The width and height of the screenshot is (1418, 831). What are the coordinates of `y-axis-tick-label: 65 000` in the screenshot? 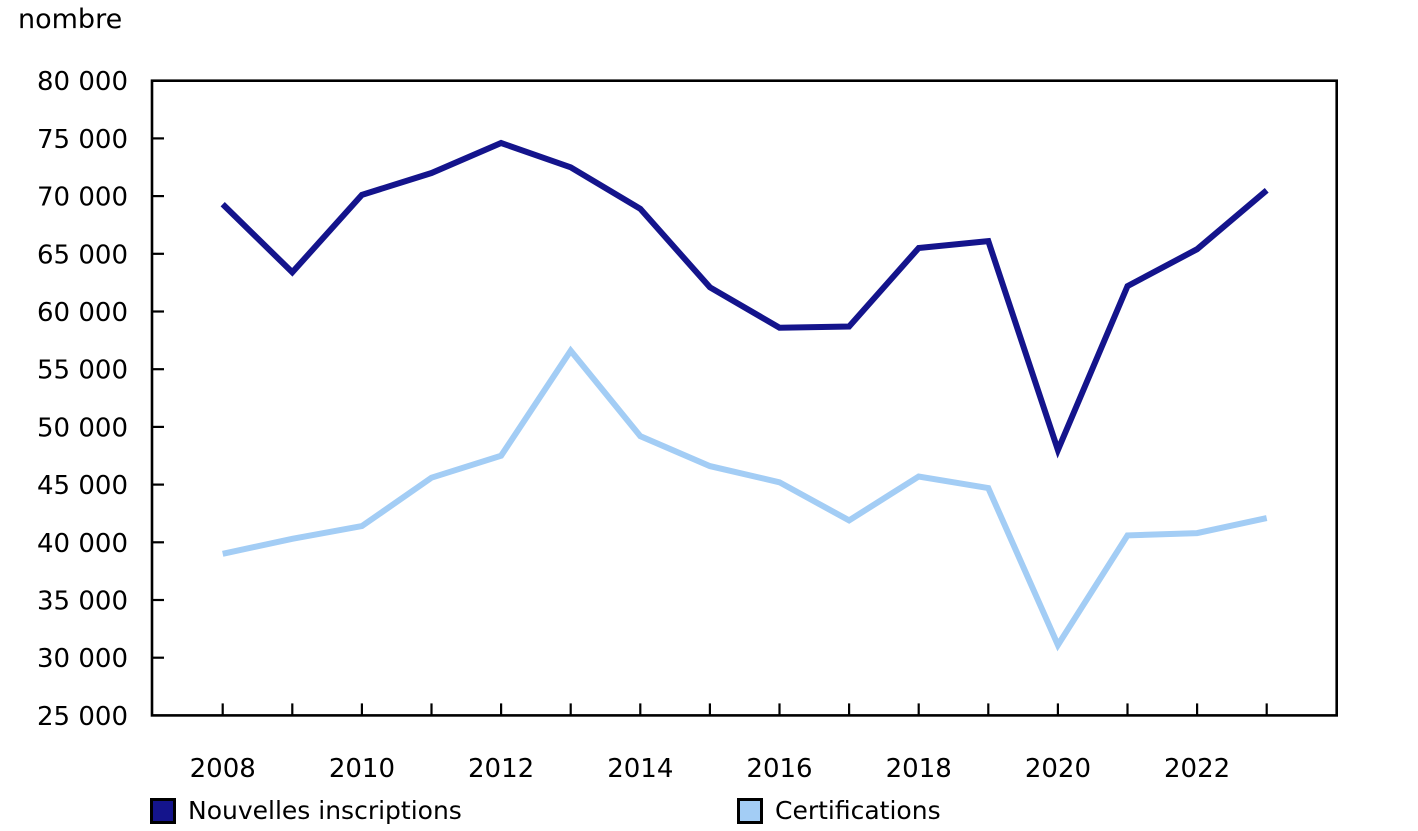 It's located at (82, 255).